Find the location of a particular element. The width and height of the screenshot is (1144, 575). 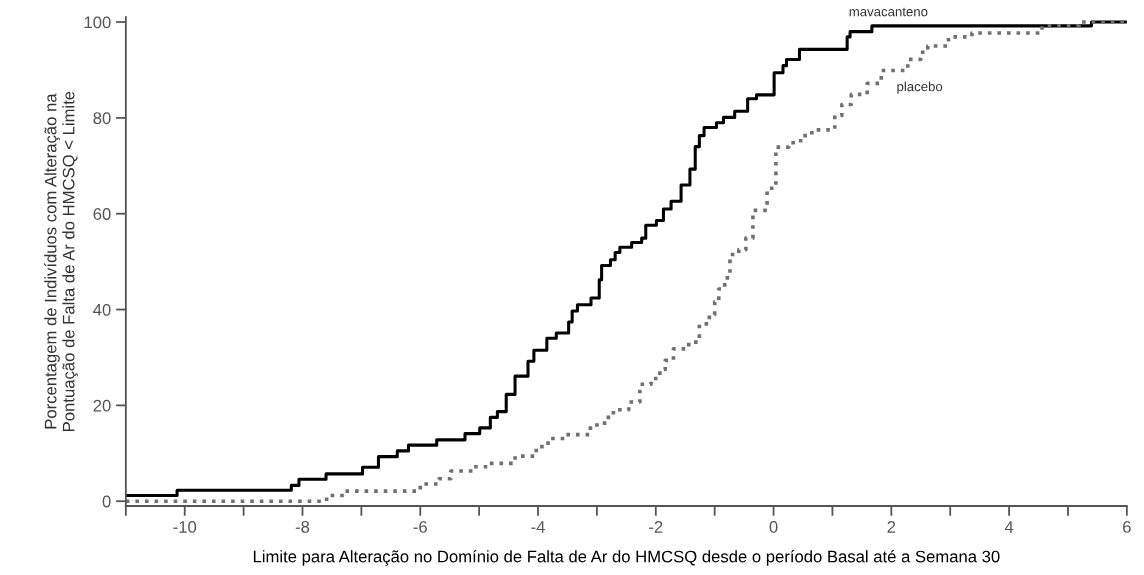

x-tick-label: -10 is located at coordinates (185, 527).